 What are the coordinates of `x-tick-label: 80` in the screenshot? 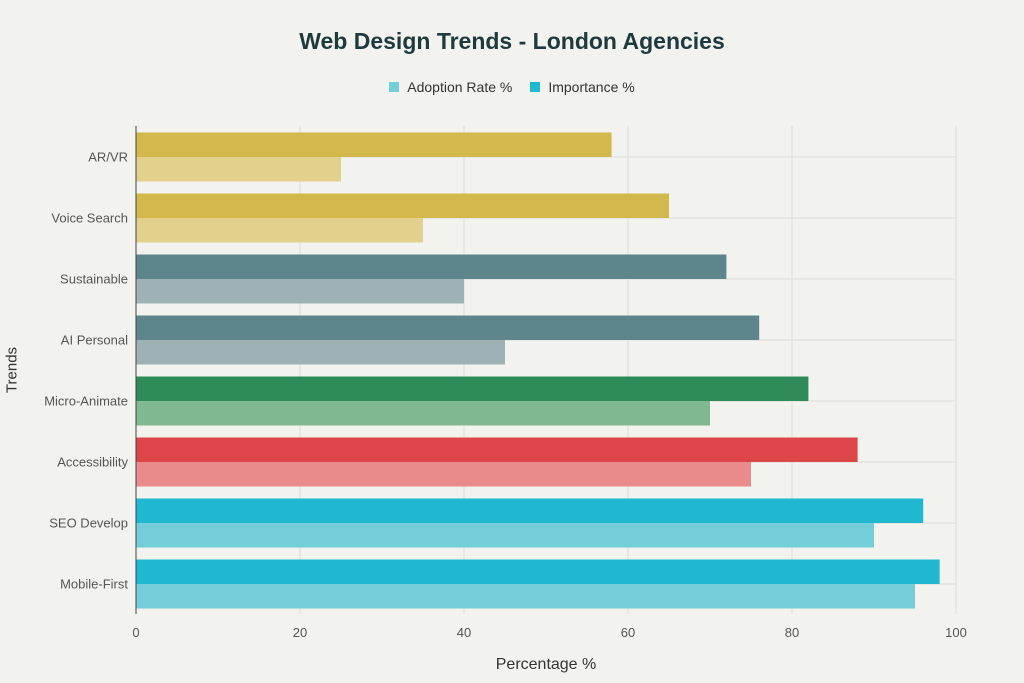 It's located at (792, 632).